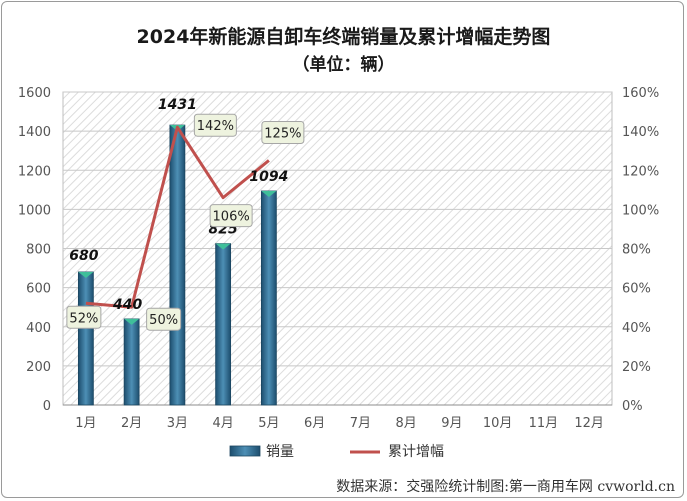 The image size is (687, 501). What do you see at coordinates (405, 423) in the screenshot?
I see `x-tick-label: 8月` at bounding box center [405, 423].